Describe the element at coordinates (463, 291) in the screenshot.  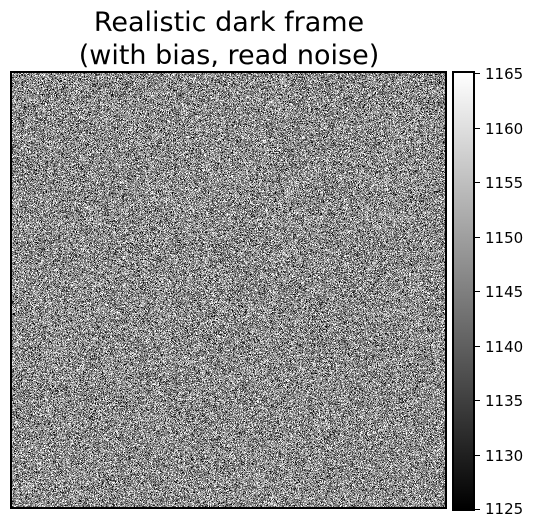
I see `colorbar` at that location.